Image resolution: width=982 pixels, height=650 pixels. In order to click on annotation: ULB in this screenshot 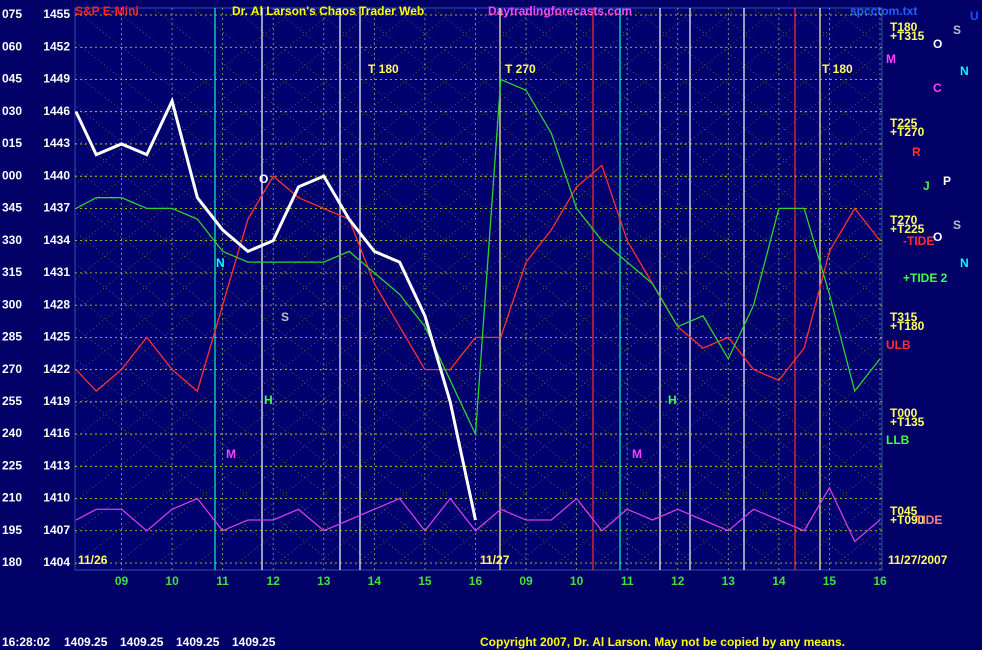, I will do `click(898, 345)`.